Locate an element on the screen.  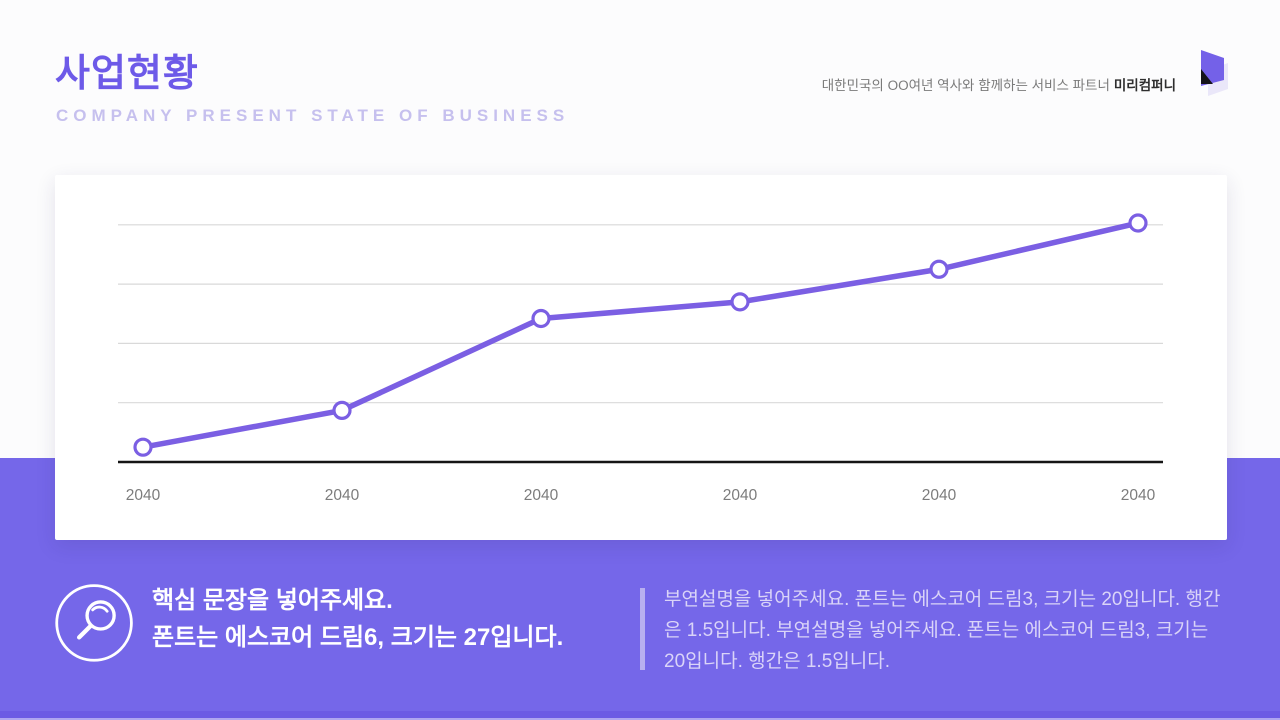
header-tagline: 대한민국의 OO여년 역사와 함께하는 서비스 파트너 미리컴퍼니 is located at coordinates (999, 84).